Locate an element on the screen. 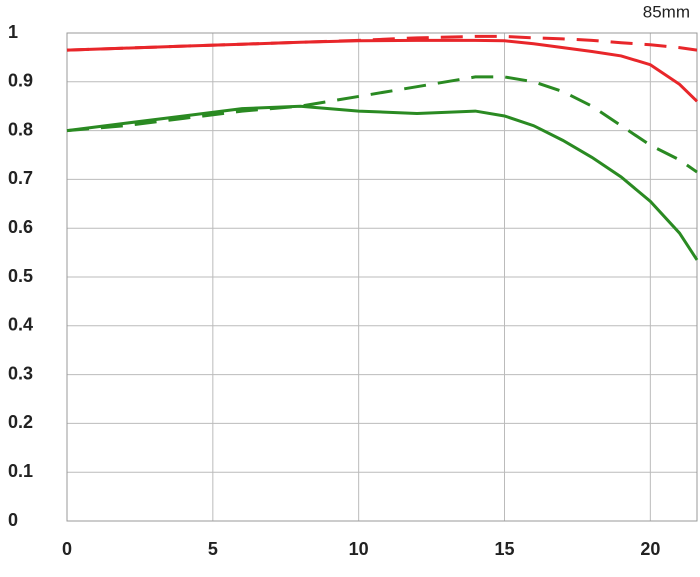 This screenshot has width=700, height=577. y-tick-label: 0.9 is located at coordinates (20, 81).